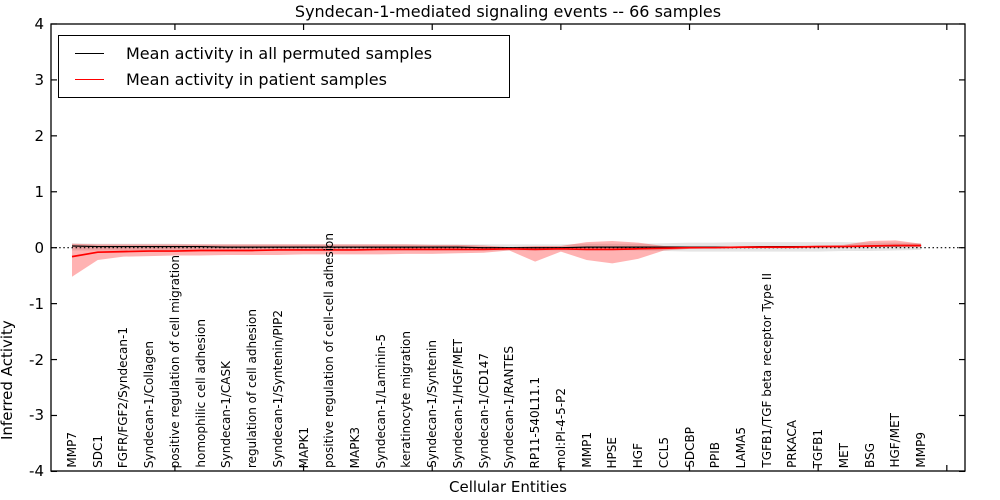 This screenshot has width=1000, height=500. Describe the element at coordinates (39, 247) in the screenshot. I see `y-tick-label: 0` at that location.